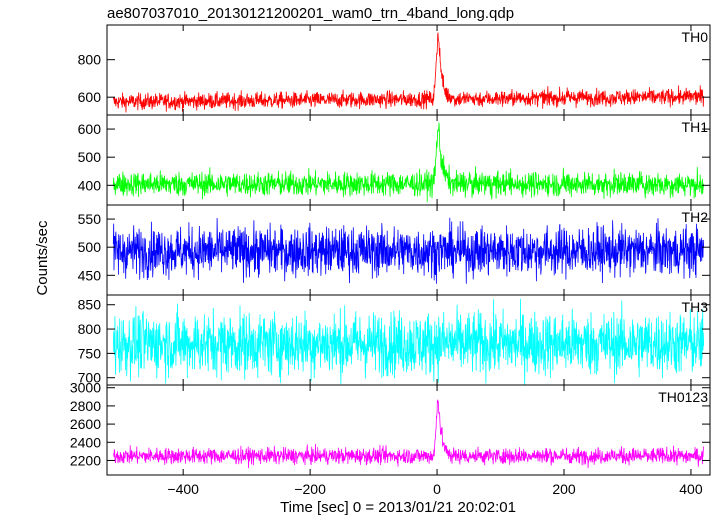 This screenshot has width=717, height=516. I want to click on y-tick-label: 550, so click(90, 219).